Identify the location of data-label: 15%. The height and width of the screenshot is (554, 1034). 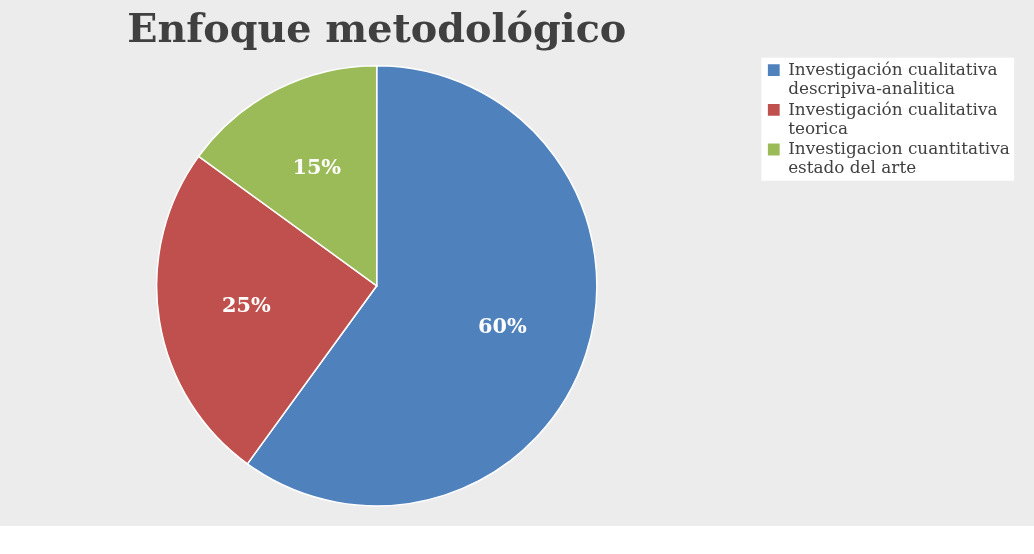
(317, 167).